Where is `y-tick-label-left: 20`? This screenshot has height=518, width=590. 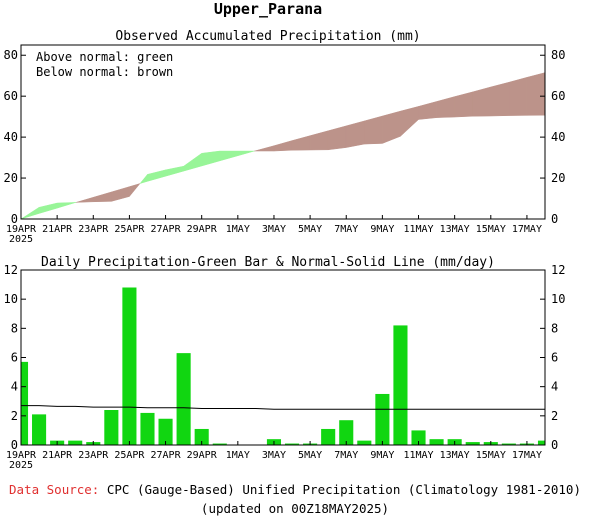 y-tick-label-left: 20 is located at coordinates (11, 178).